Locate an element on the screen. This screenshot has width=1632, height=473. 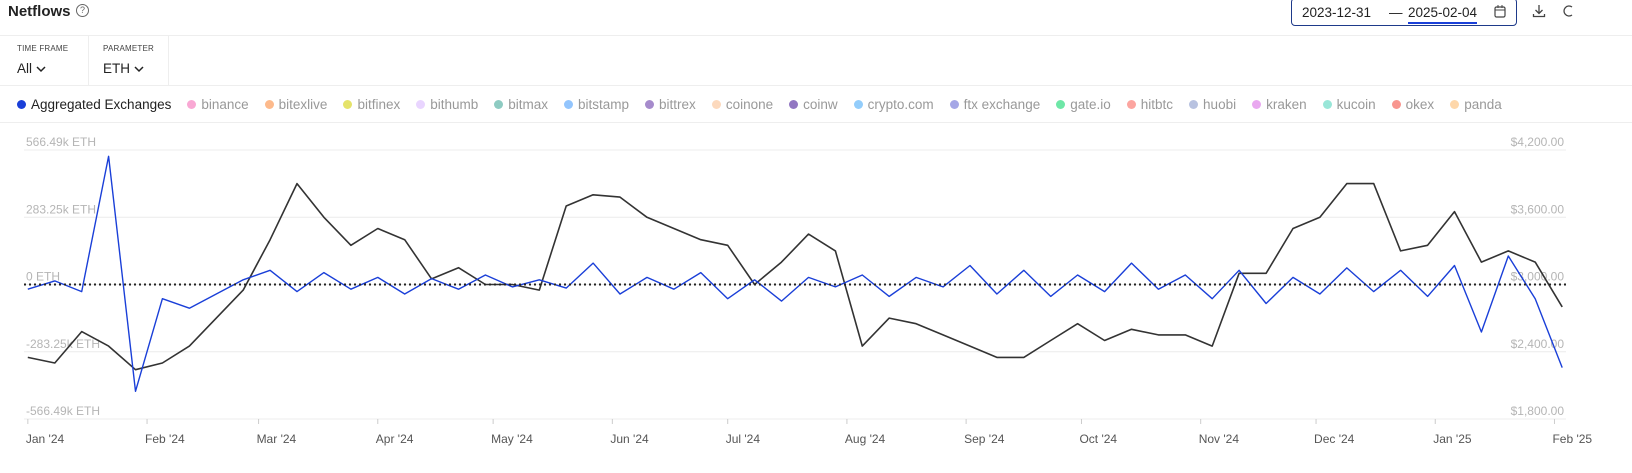
legend-label: huobi is located at coordinates (1220, 104).